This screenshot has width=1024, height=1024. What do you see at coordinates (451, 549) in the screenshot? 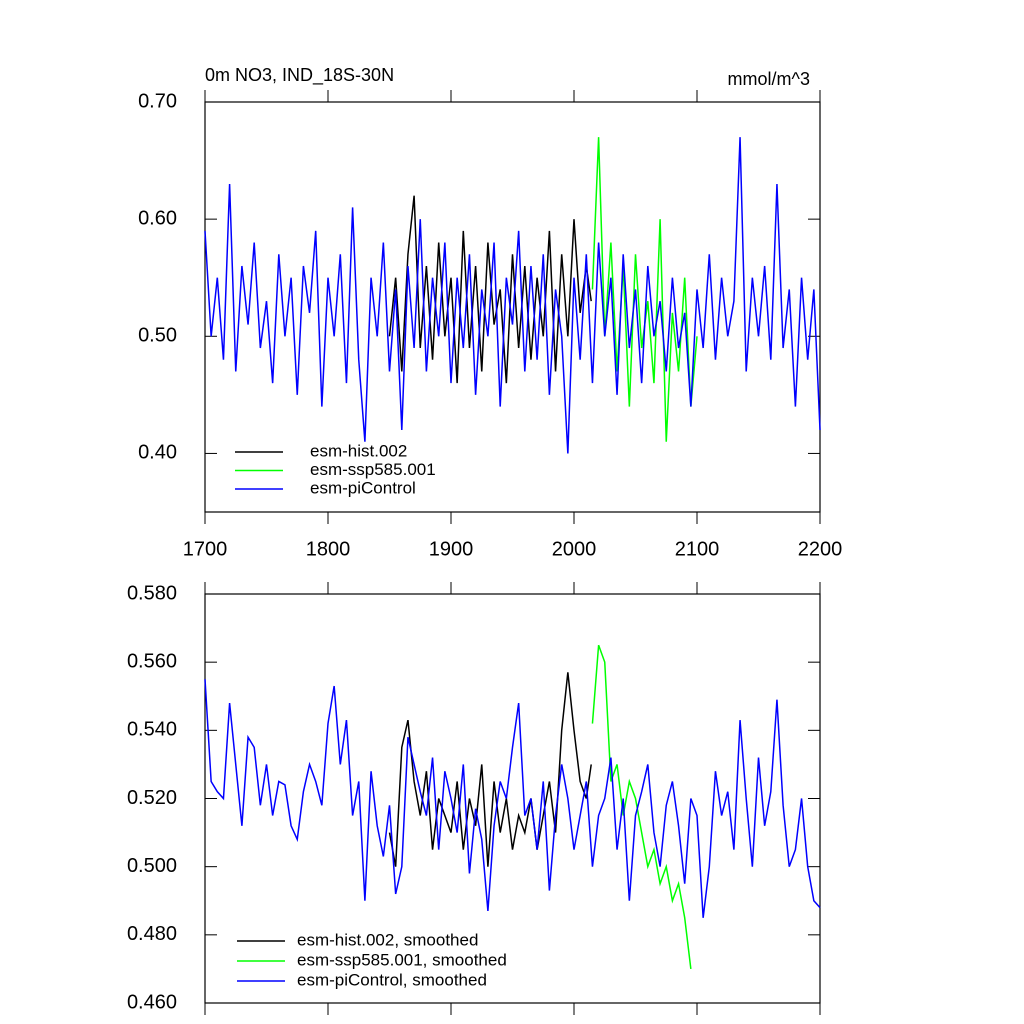
I see `x-tick-label: 1900` at bounding box center [451, 549].